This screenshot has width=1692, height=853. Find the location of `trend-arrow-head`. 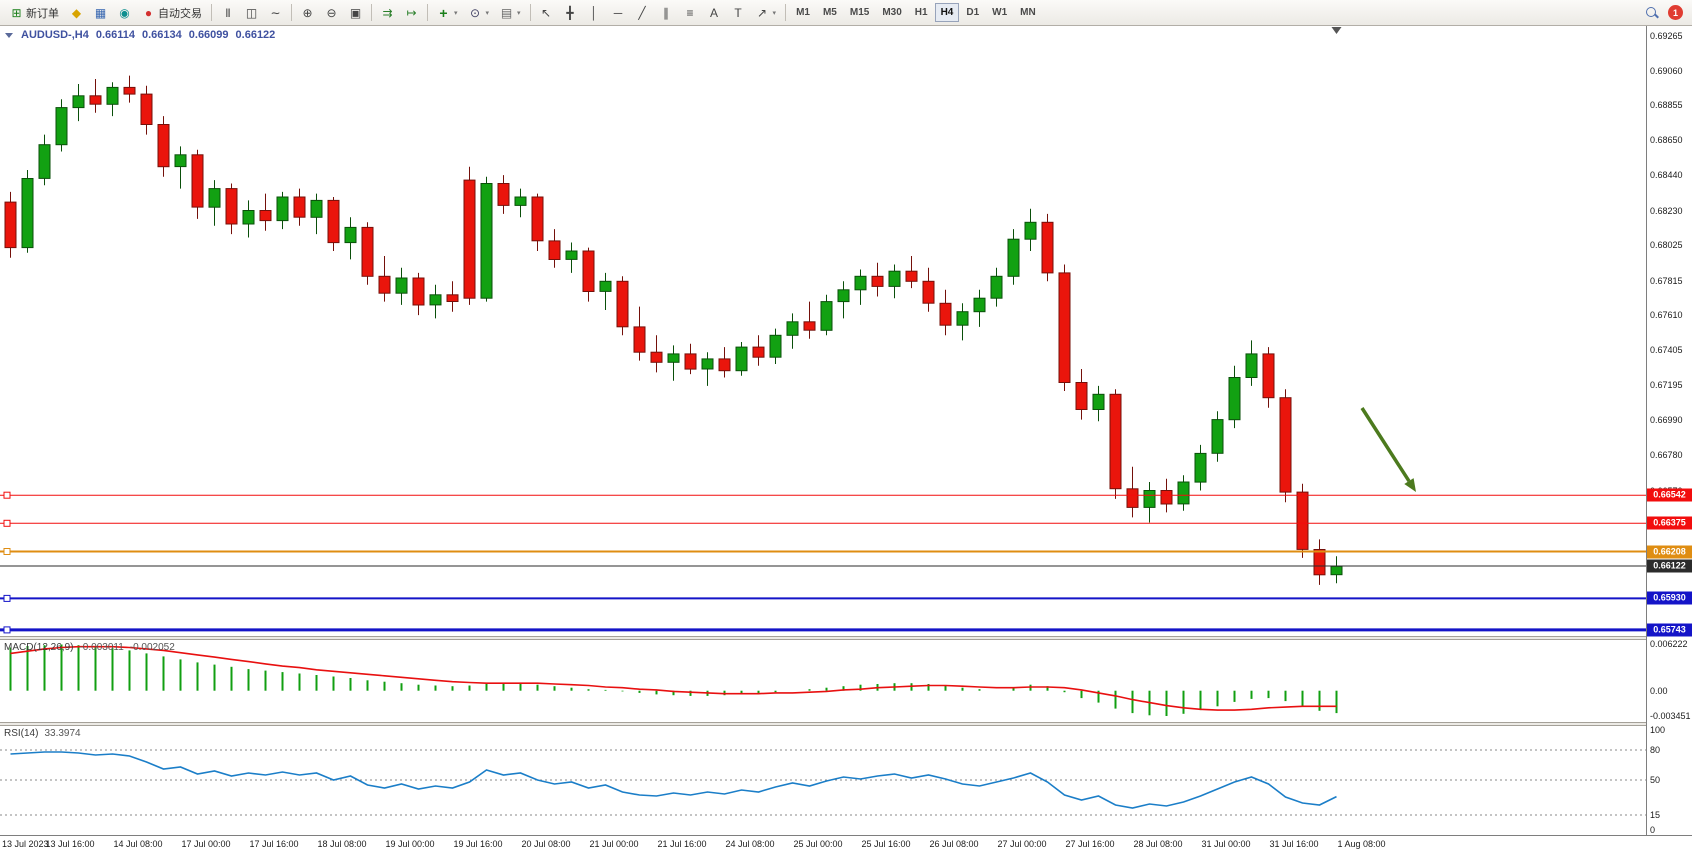

trend-arrow-head is located at coordinates (1410, 485).